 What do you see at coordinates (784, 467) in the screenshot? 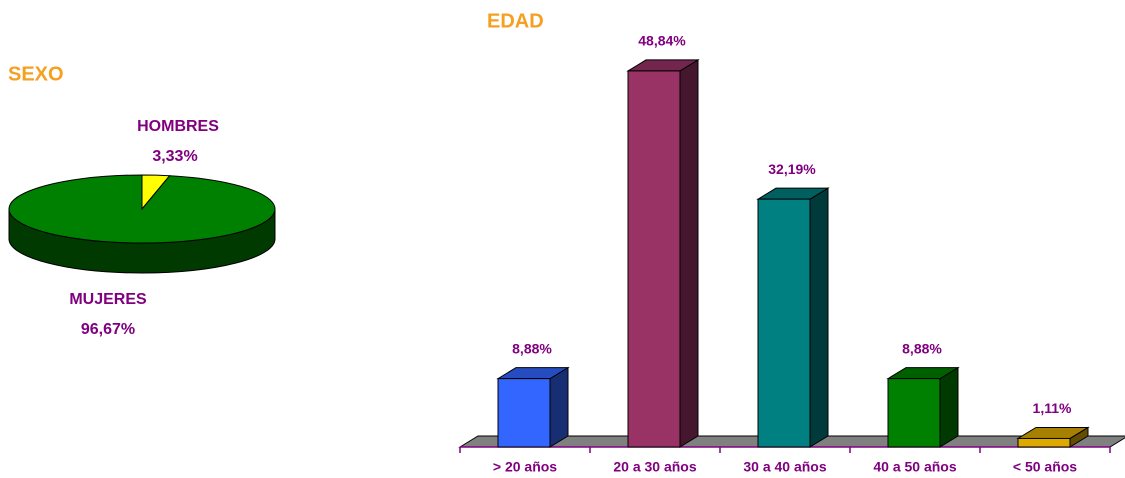
I see `x-tick-label: 30 a 40 años` at bounding box center [784, 467].